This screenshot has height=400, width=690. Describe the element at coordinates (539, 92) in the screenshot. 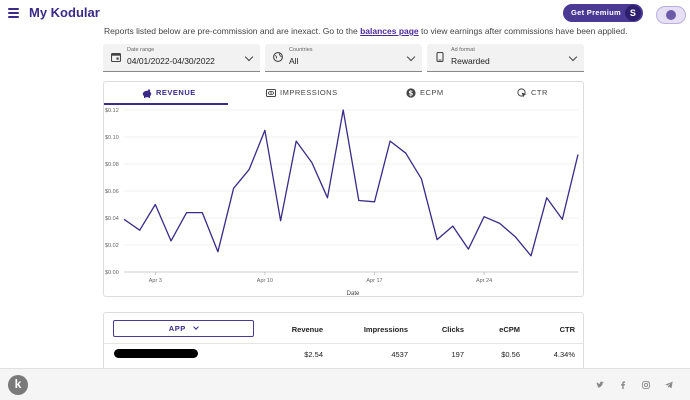

I see `tab-ctr-label: CTR` at that location.